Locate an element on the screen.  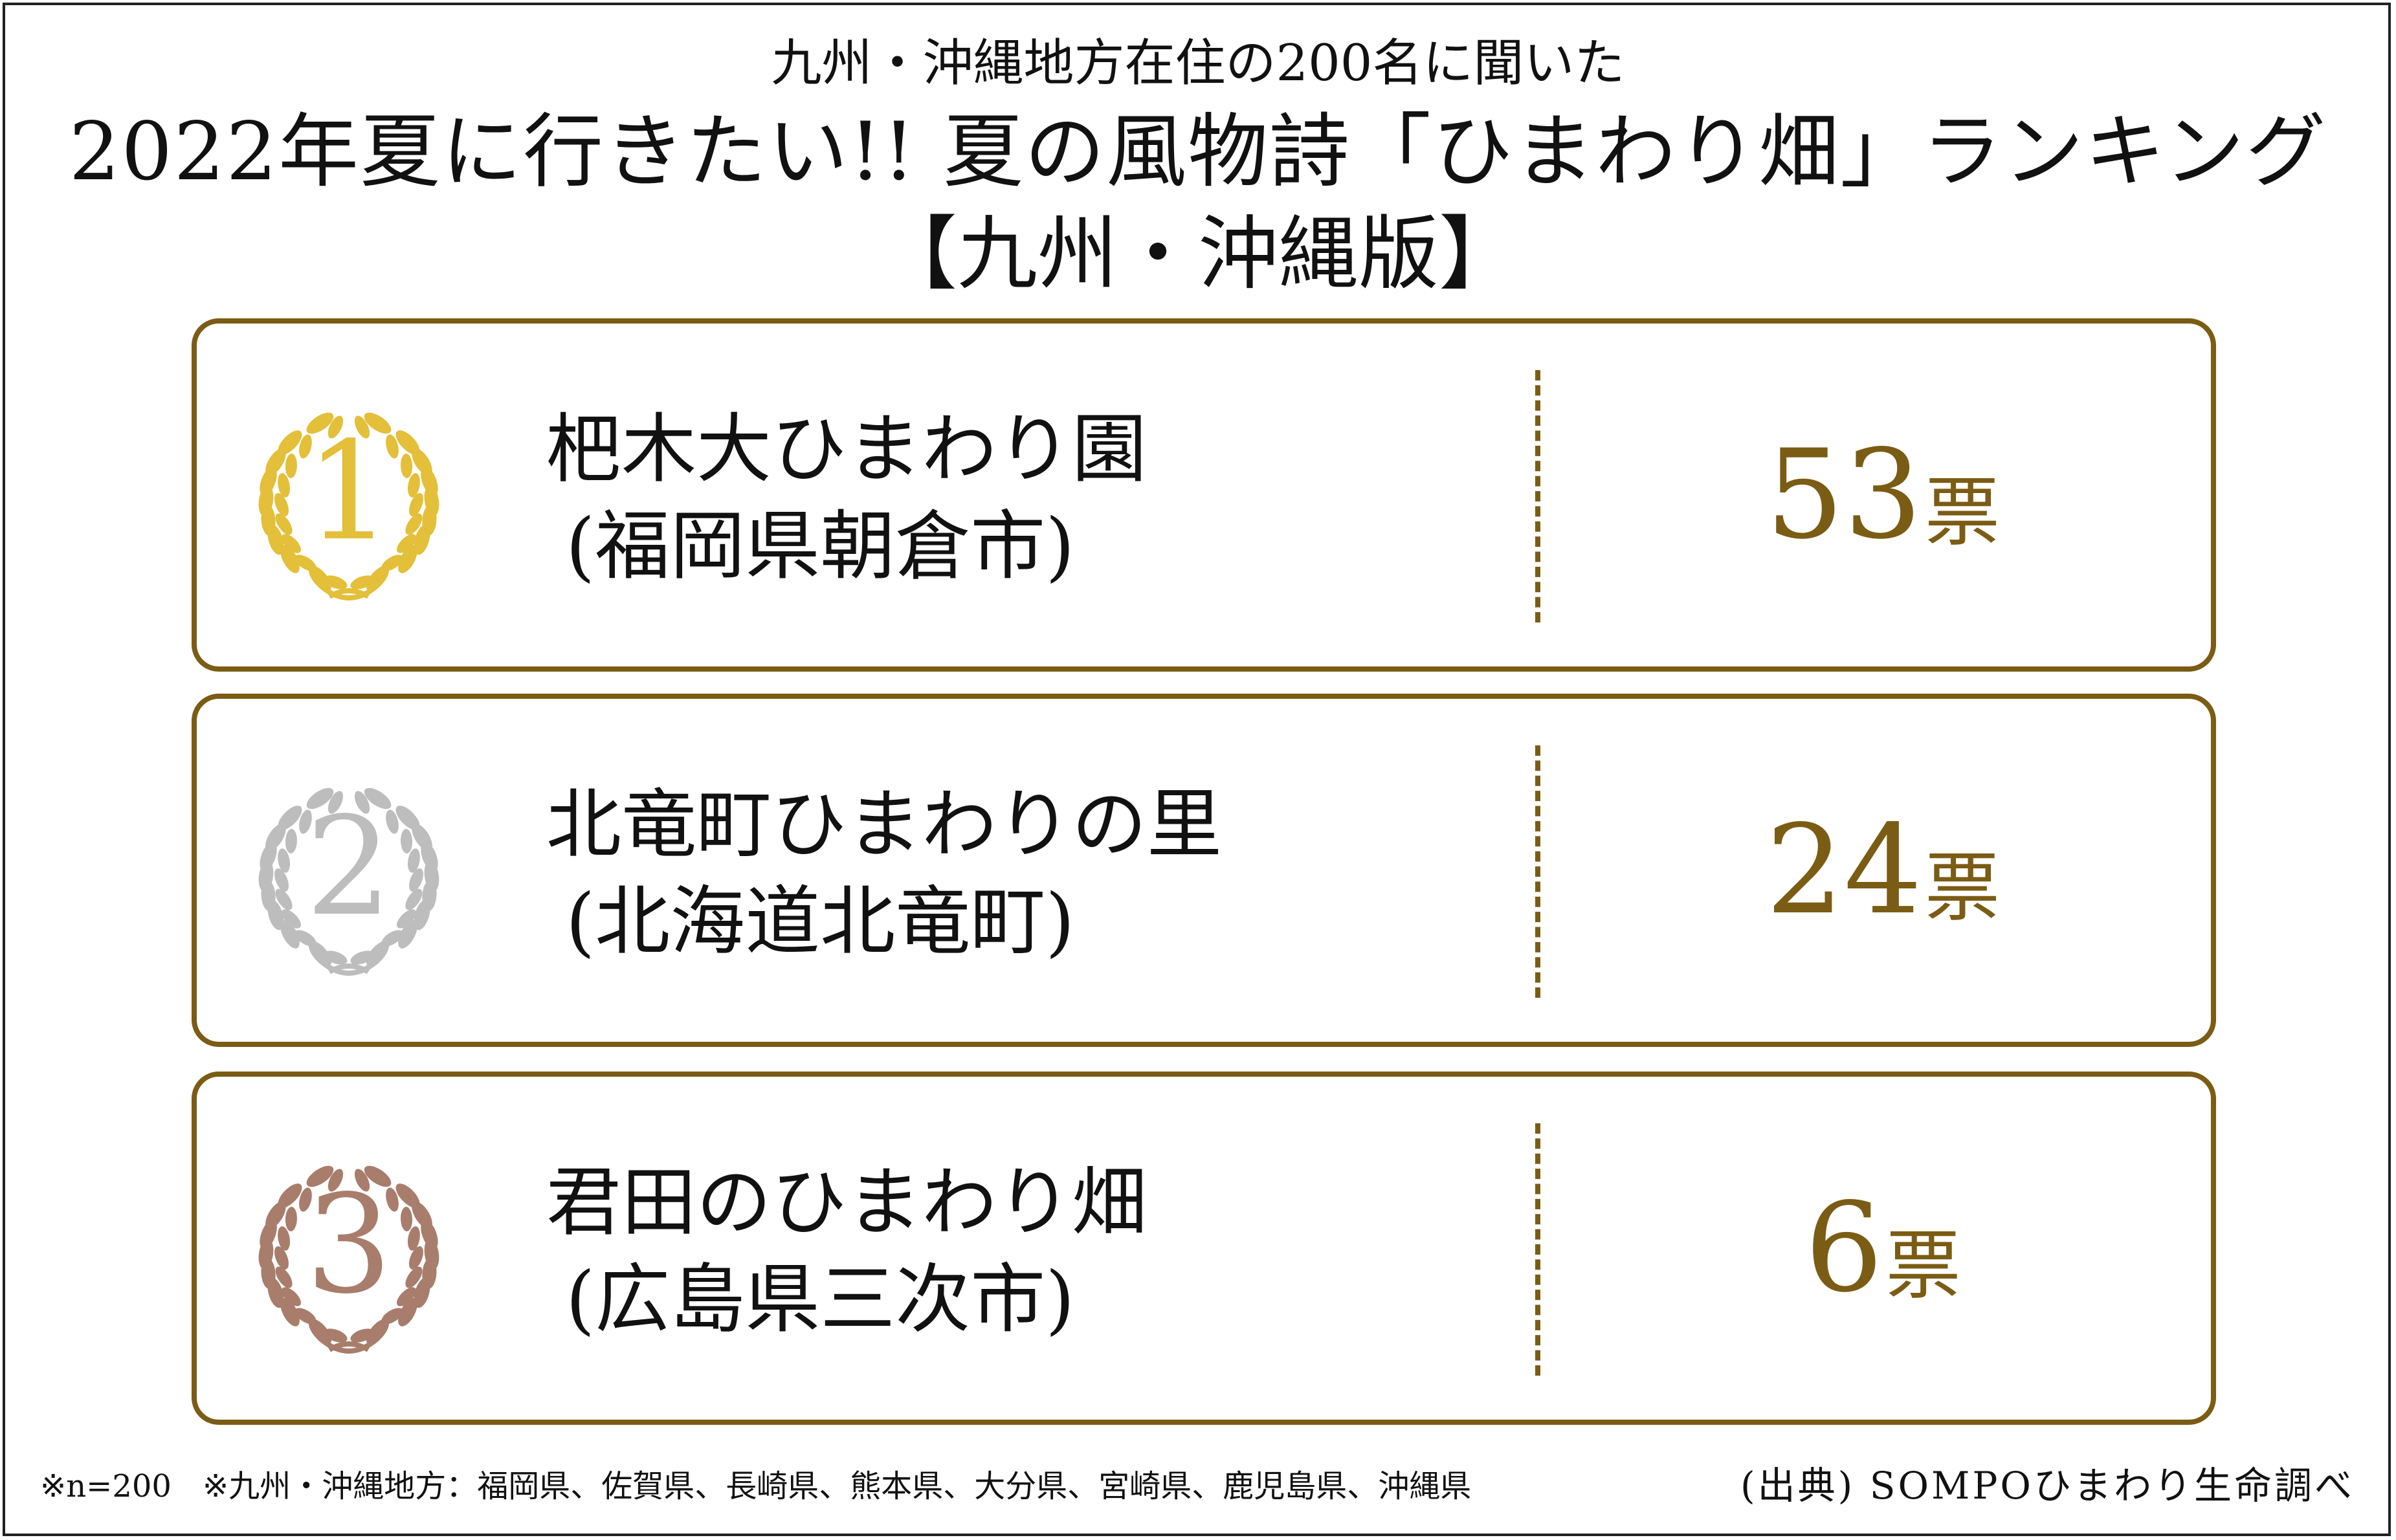
ranking-location: (広島県三次市) is located at coordinates (820, 1299).